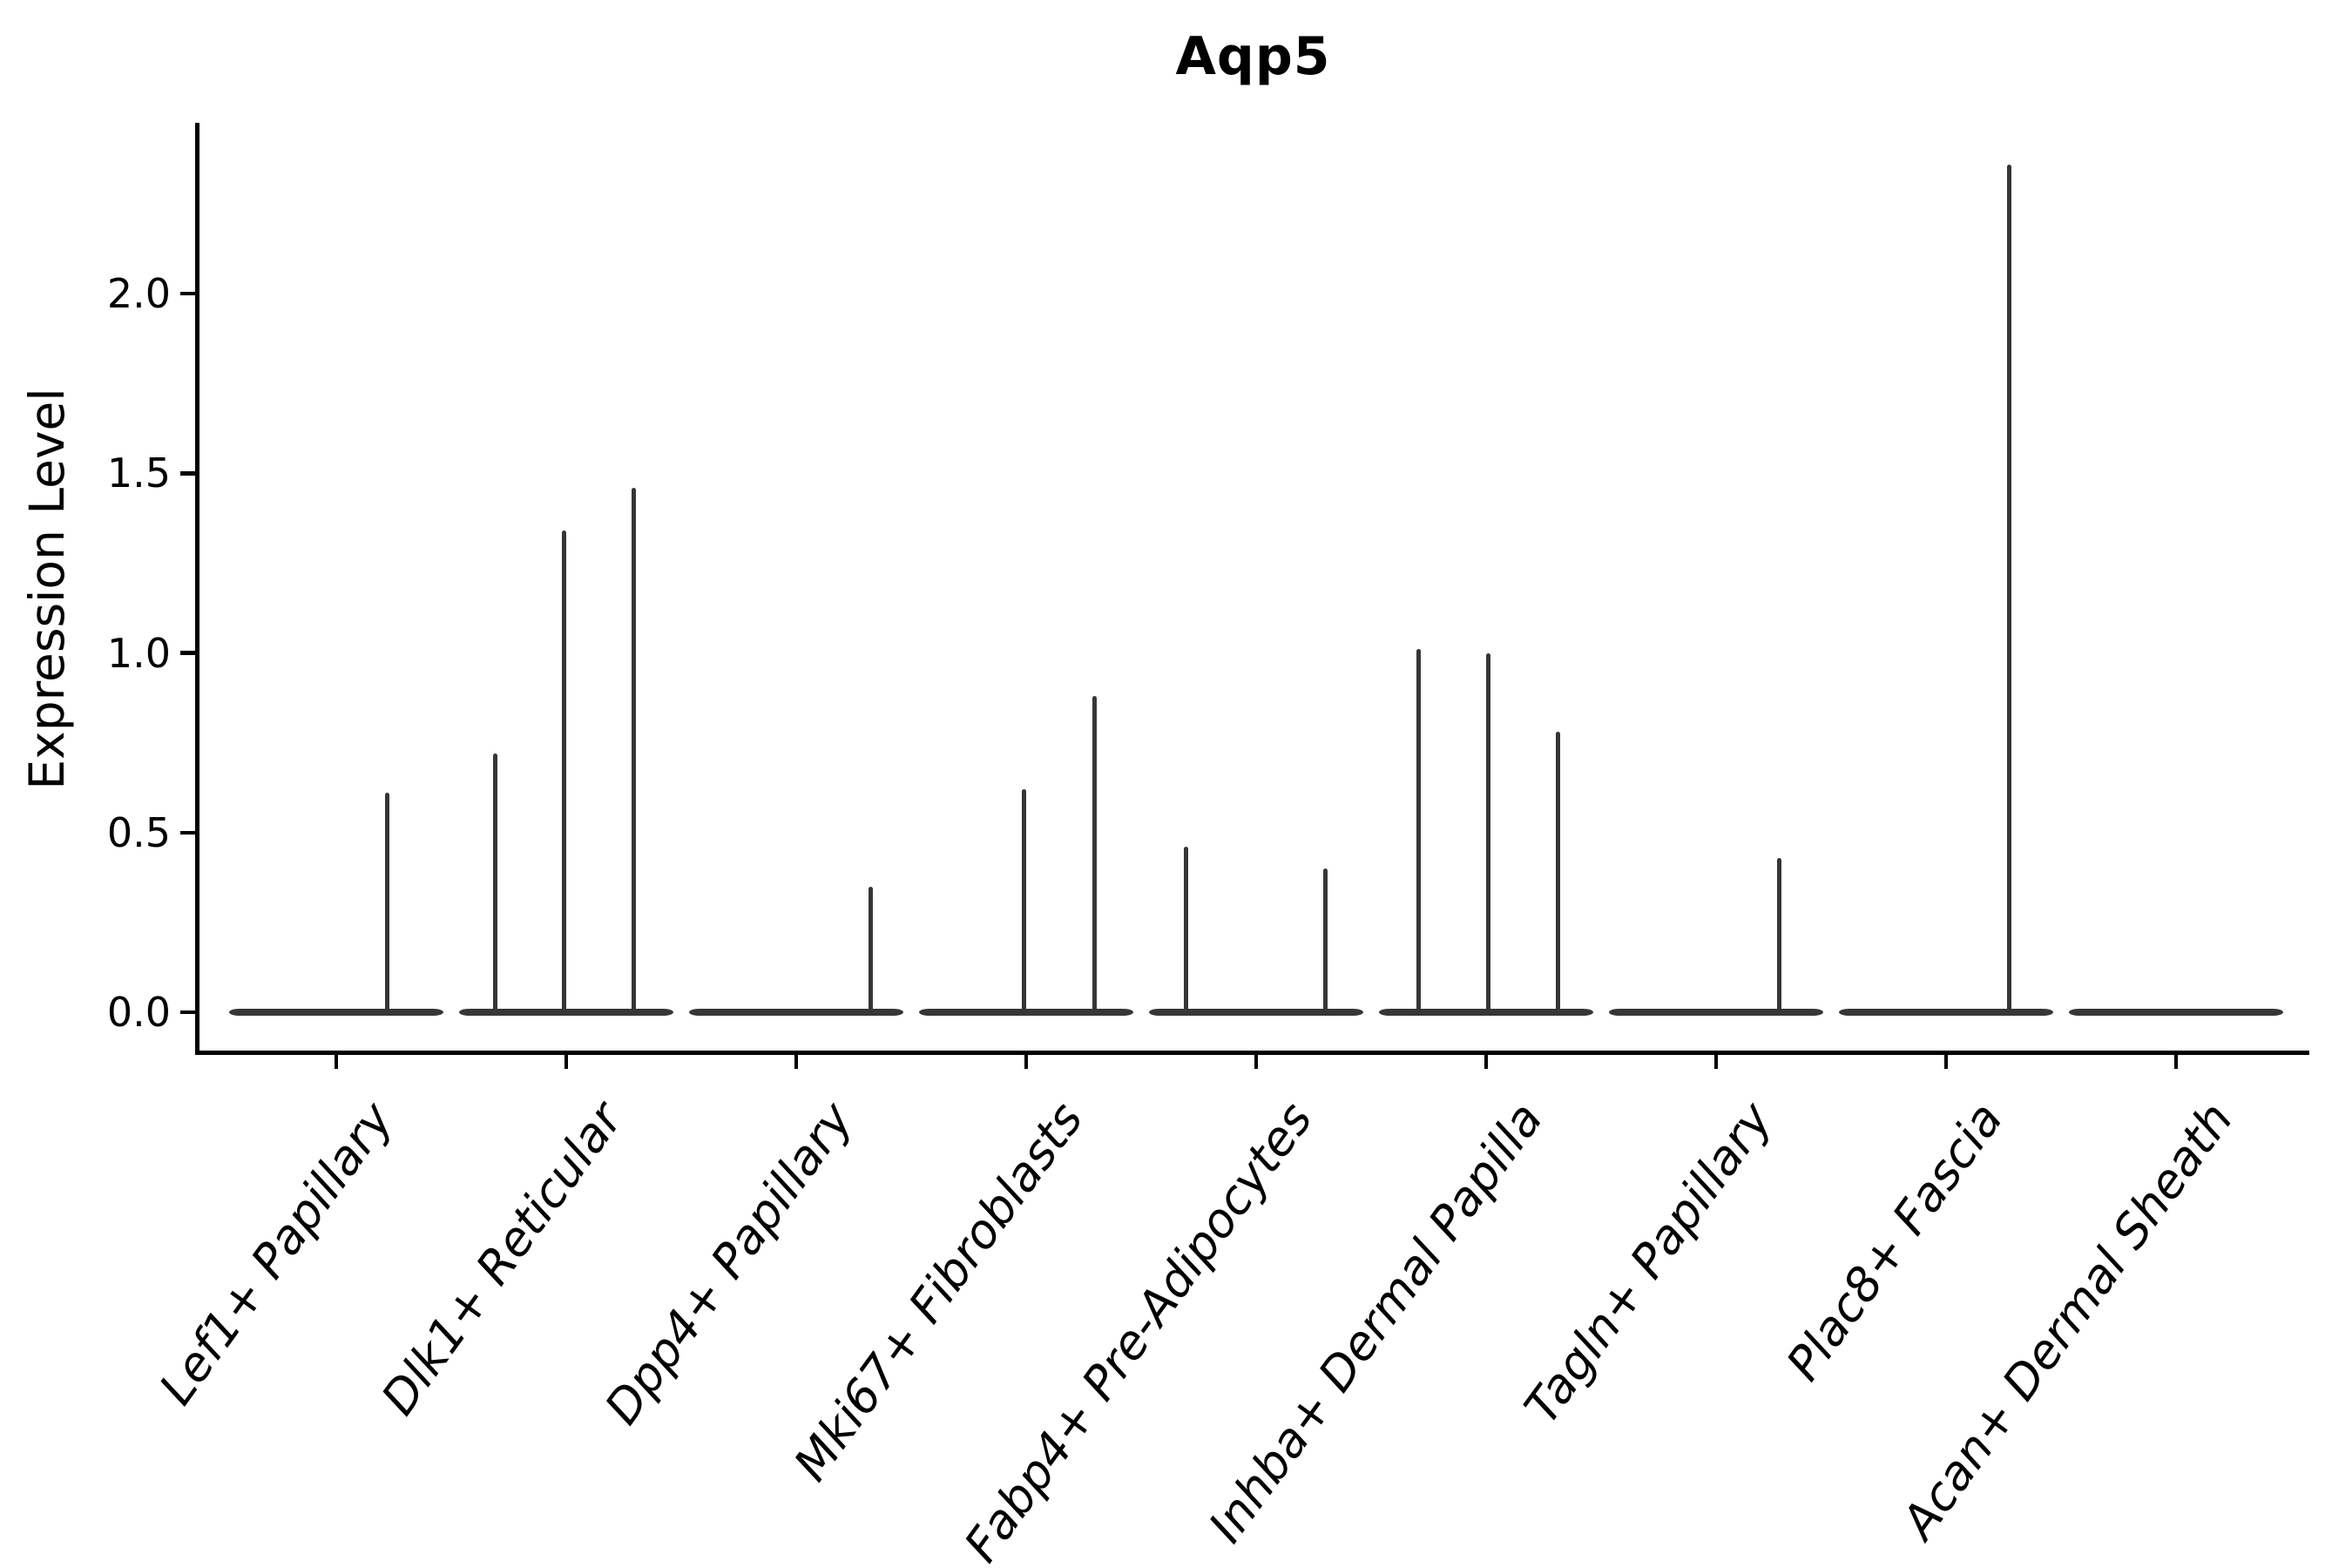 The height and width of the screenshot is (1568, 2352). I want to click on x-tick-label: Tagln+ Papillary, so click(1648, 1263).